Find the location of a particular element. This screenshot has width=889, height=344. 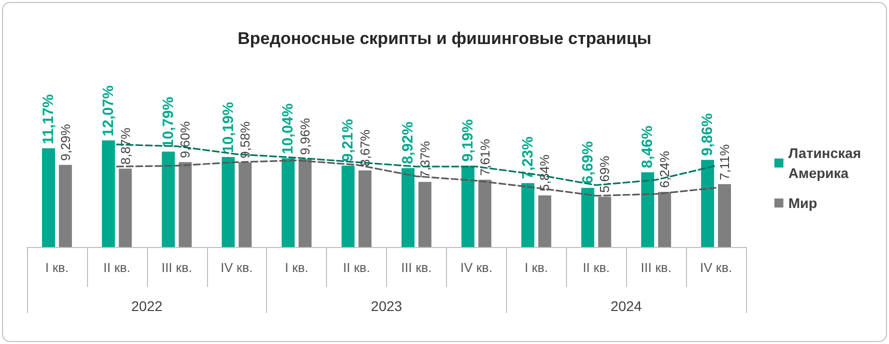

data-label: 5,69% is located at coordinates (604, 174).